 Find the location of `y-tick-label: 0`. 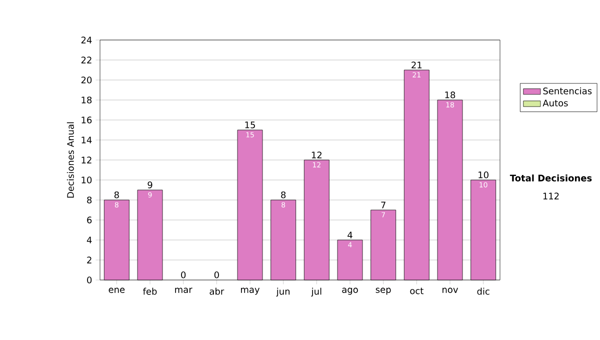

y-tick-label: 0 is located at coordinates (89, 280).